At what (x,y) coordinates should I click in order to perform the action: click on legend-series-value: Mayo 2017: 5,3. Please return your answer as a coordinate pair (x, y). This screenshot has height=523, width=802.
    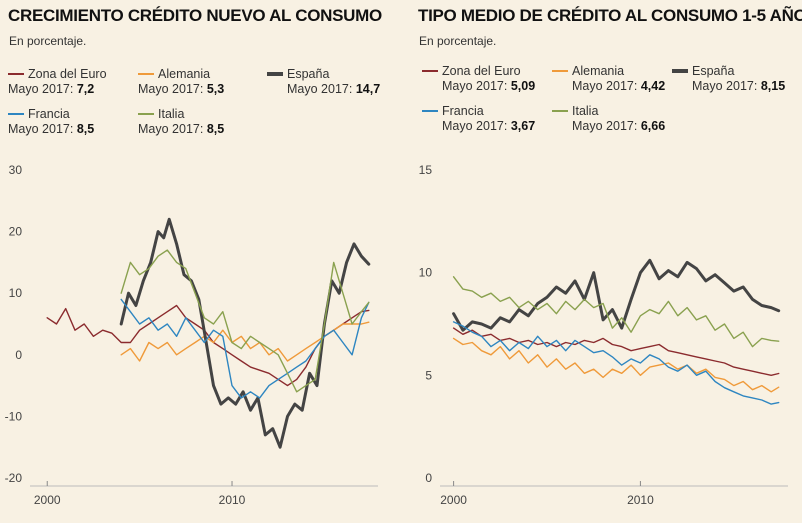
    Looking at the image, I should click on (181, 89).